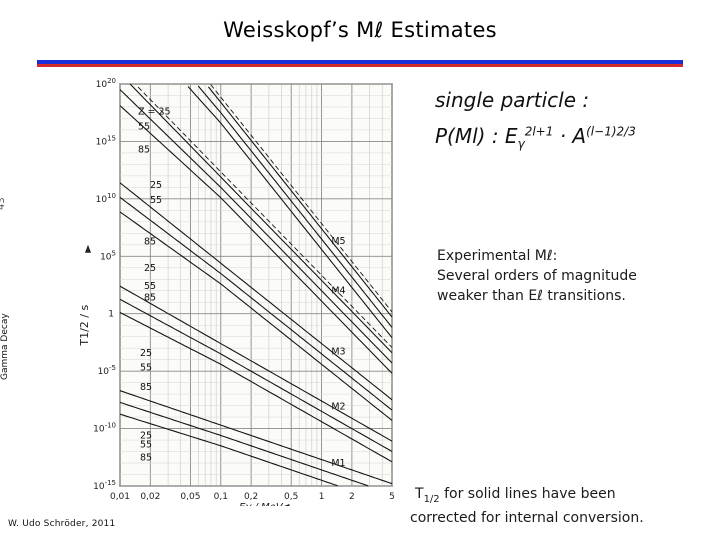 This screenshot has width=720, height=540. What do you see at coordinates (114, 253) in the screenshot?
I see `y-tick-exponent: 5` at bounding box center [114, 253].